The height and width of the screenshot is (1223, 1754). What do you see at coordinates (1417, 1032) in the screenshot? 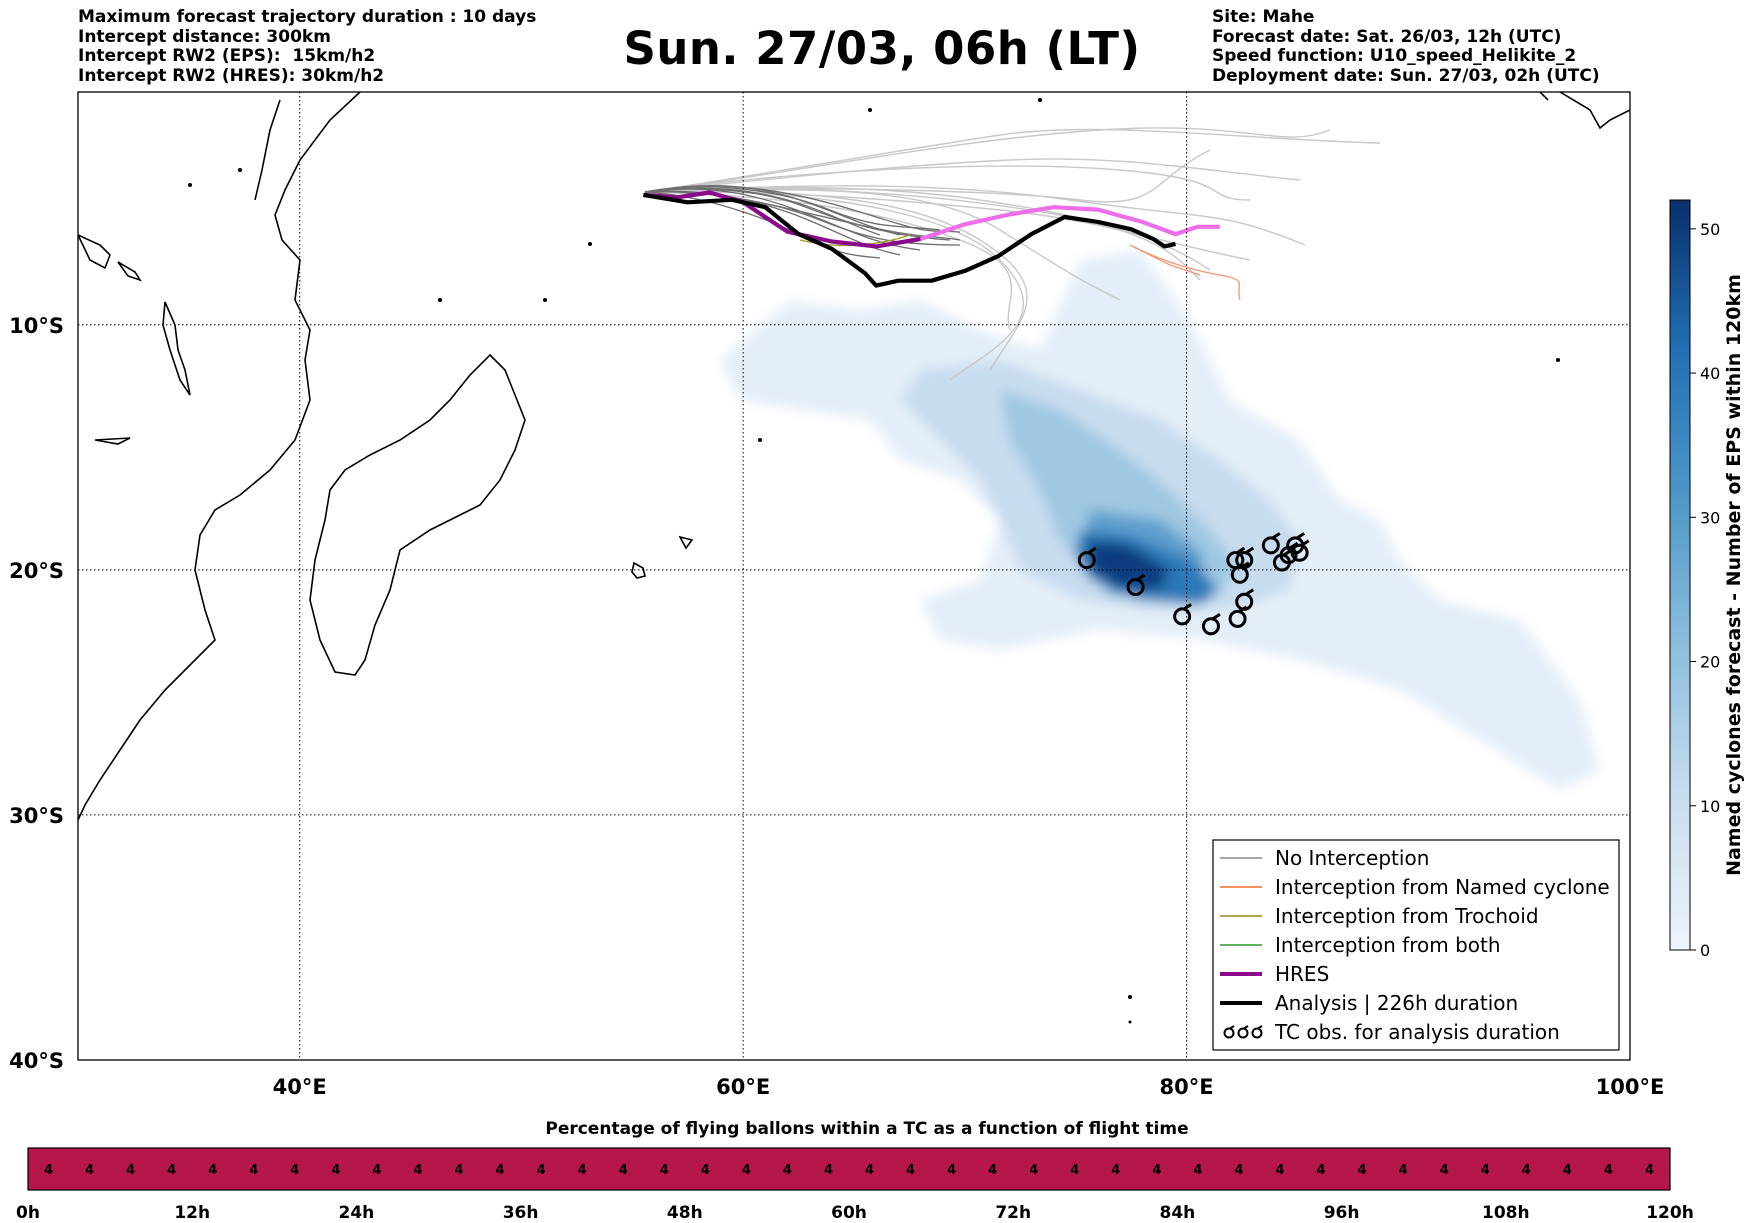
I see `legend-label: TC obs. for analysis duration` at bounding box center [1417, 1032].